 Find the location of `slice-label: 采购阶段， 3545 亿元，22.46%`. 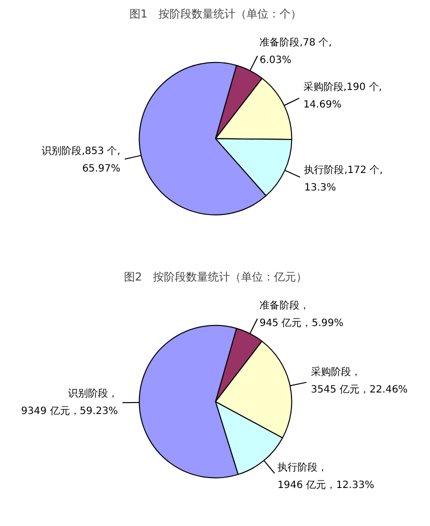

slice-label: 采购阶段， 3545 亿元，22.46% is located at coordinates (359, 381).